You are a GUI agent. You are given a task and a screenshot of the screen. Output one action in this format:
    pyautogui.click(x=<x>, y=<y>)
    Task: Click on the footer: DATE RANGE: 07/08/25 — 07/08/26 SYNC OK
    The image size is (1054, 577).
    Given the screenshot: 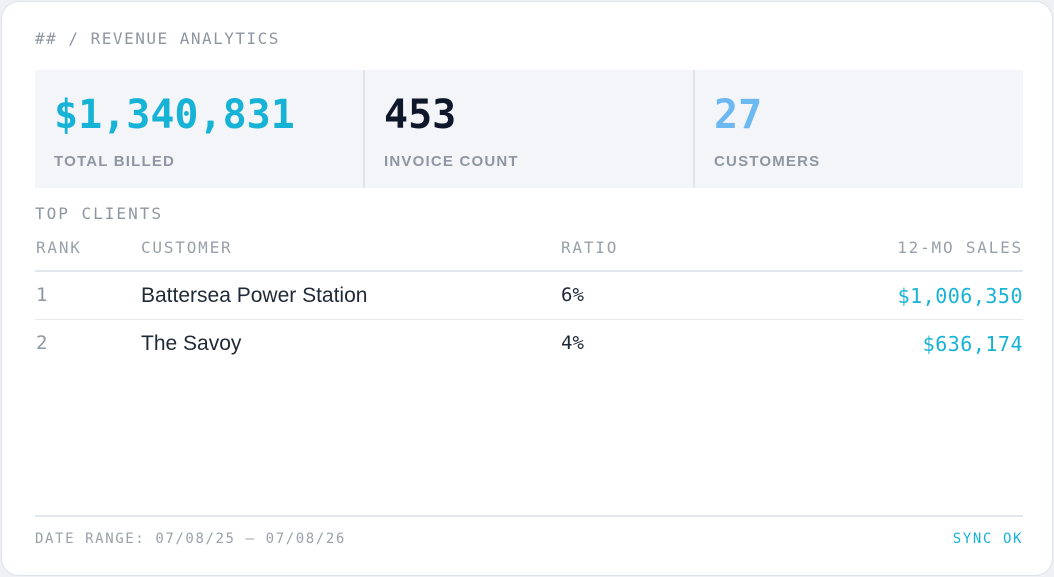 What is the action you would take?
    pyautogui.click(x=529, y=535)
    